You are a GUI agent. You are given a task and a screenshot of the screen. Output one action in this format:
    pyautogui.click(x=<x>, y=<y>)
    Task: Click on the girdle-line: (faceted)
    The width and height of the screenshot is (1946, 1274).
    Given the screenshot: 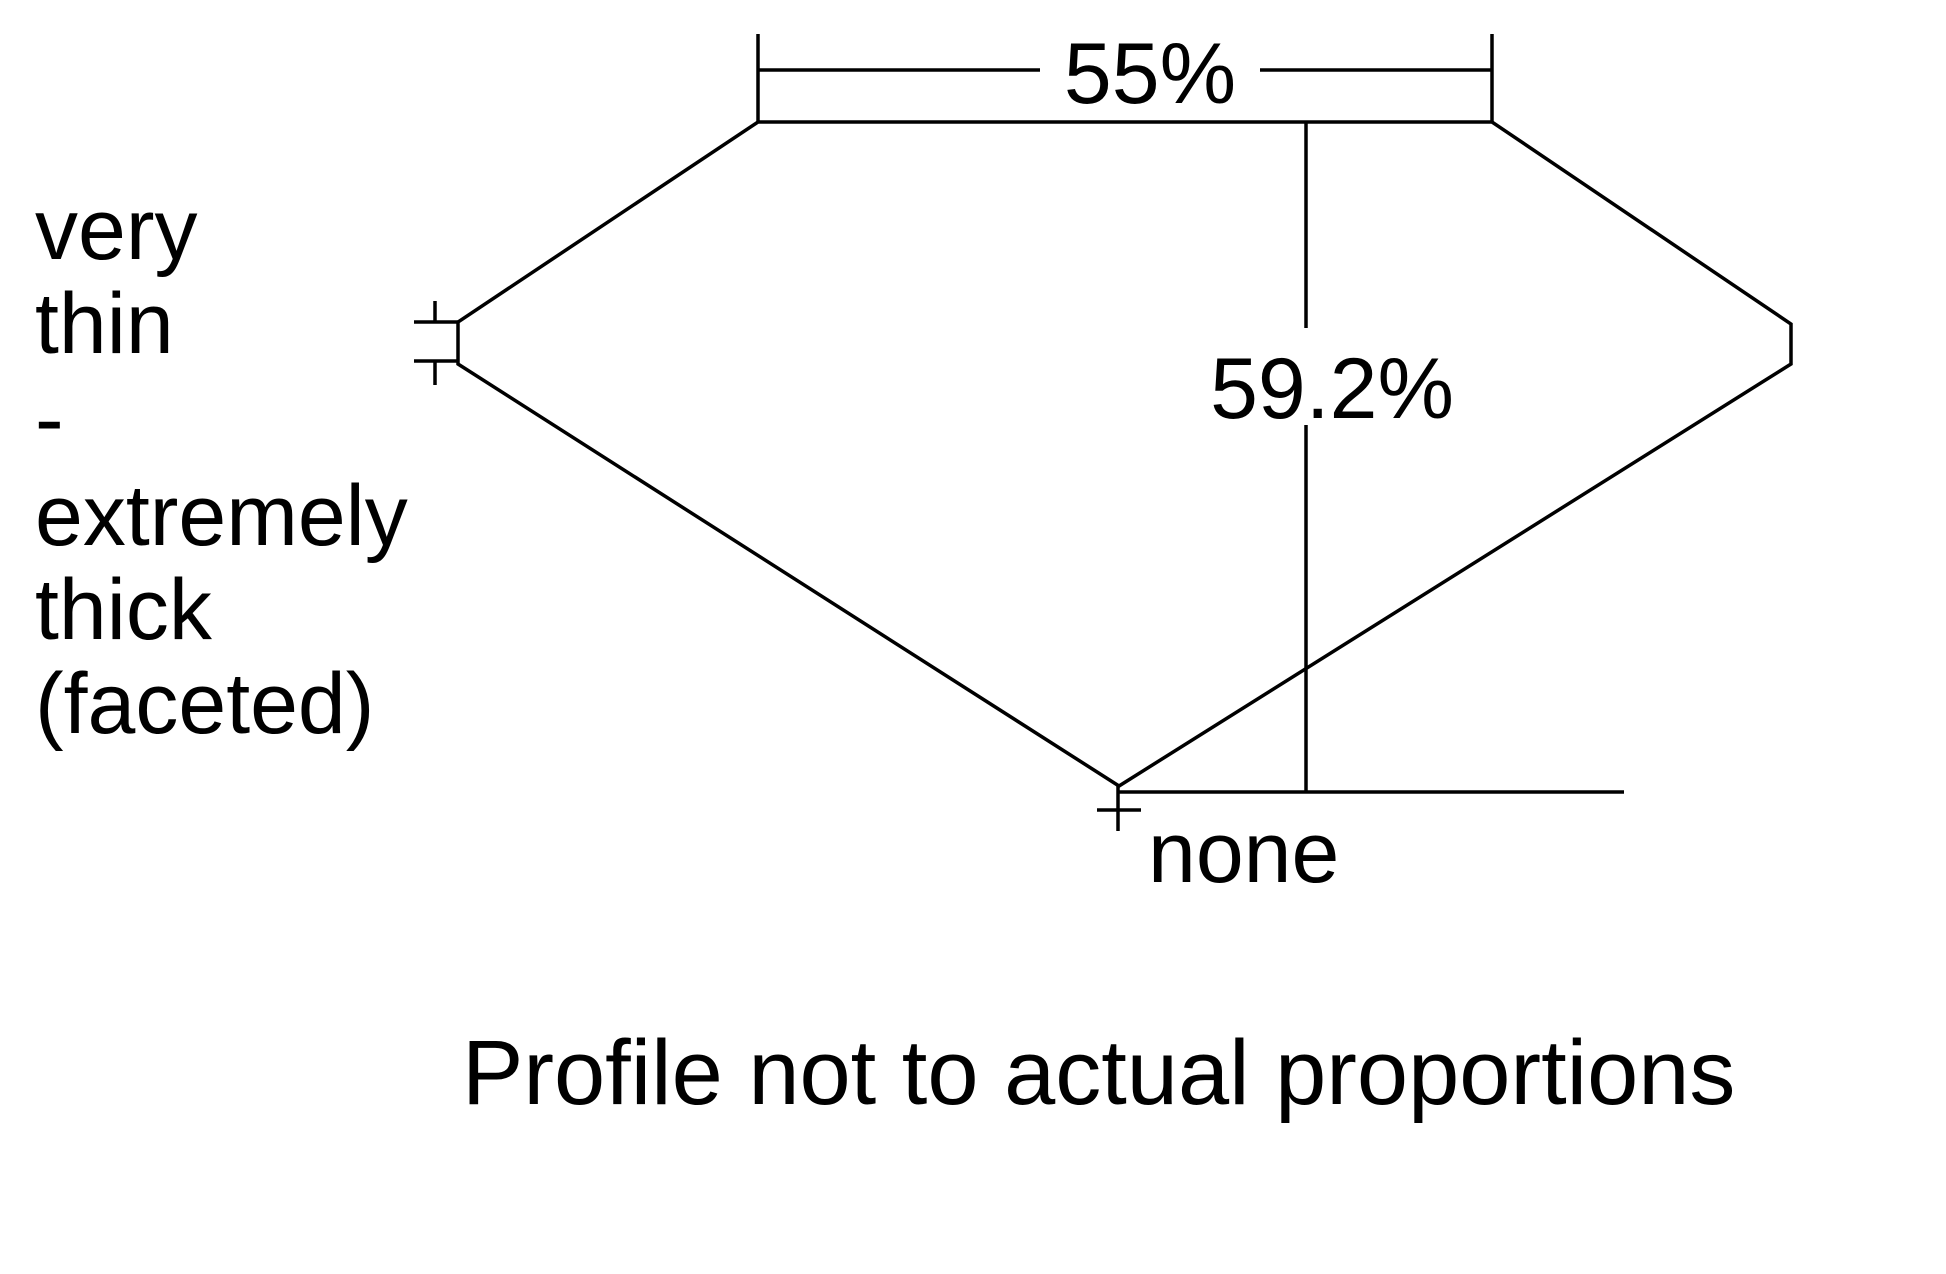 What is the action you would take?
    pyautogui.click(x=204, y=704)
    